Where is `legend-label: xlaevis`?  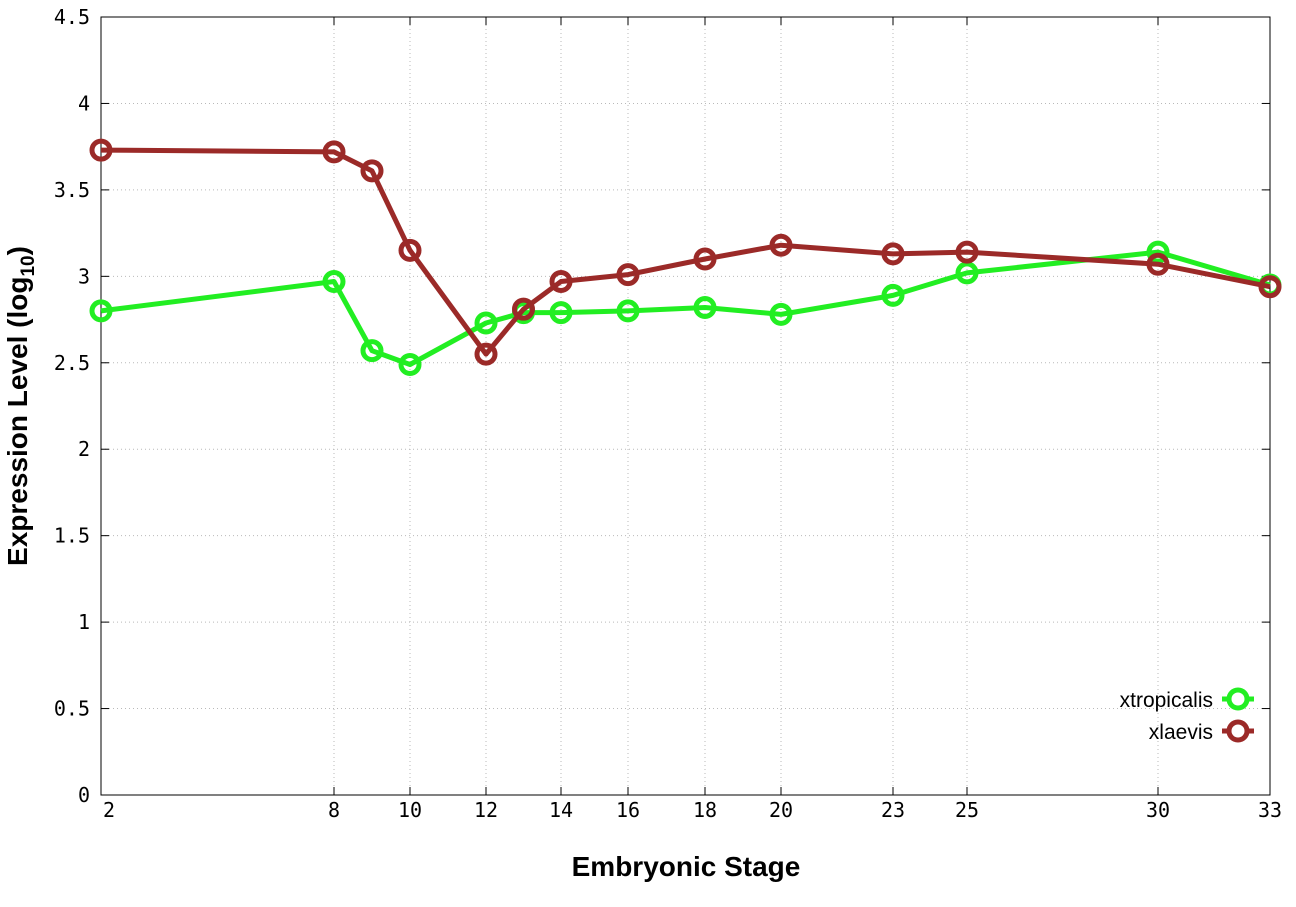 legend-label: xlaevis is located at coordinates (1181, 732).